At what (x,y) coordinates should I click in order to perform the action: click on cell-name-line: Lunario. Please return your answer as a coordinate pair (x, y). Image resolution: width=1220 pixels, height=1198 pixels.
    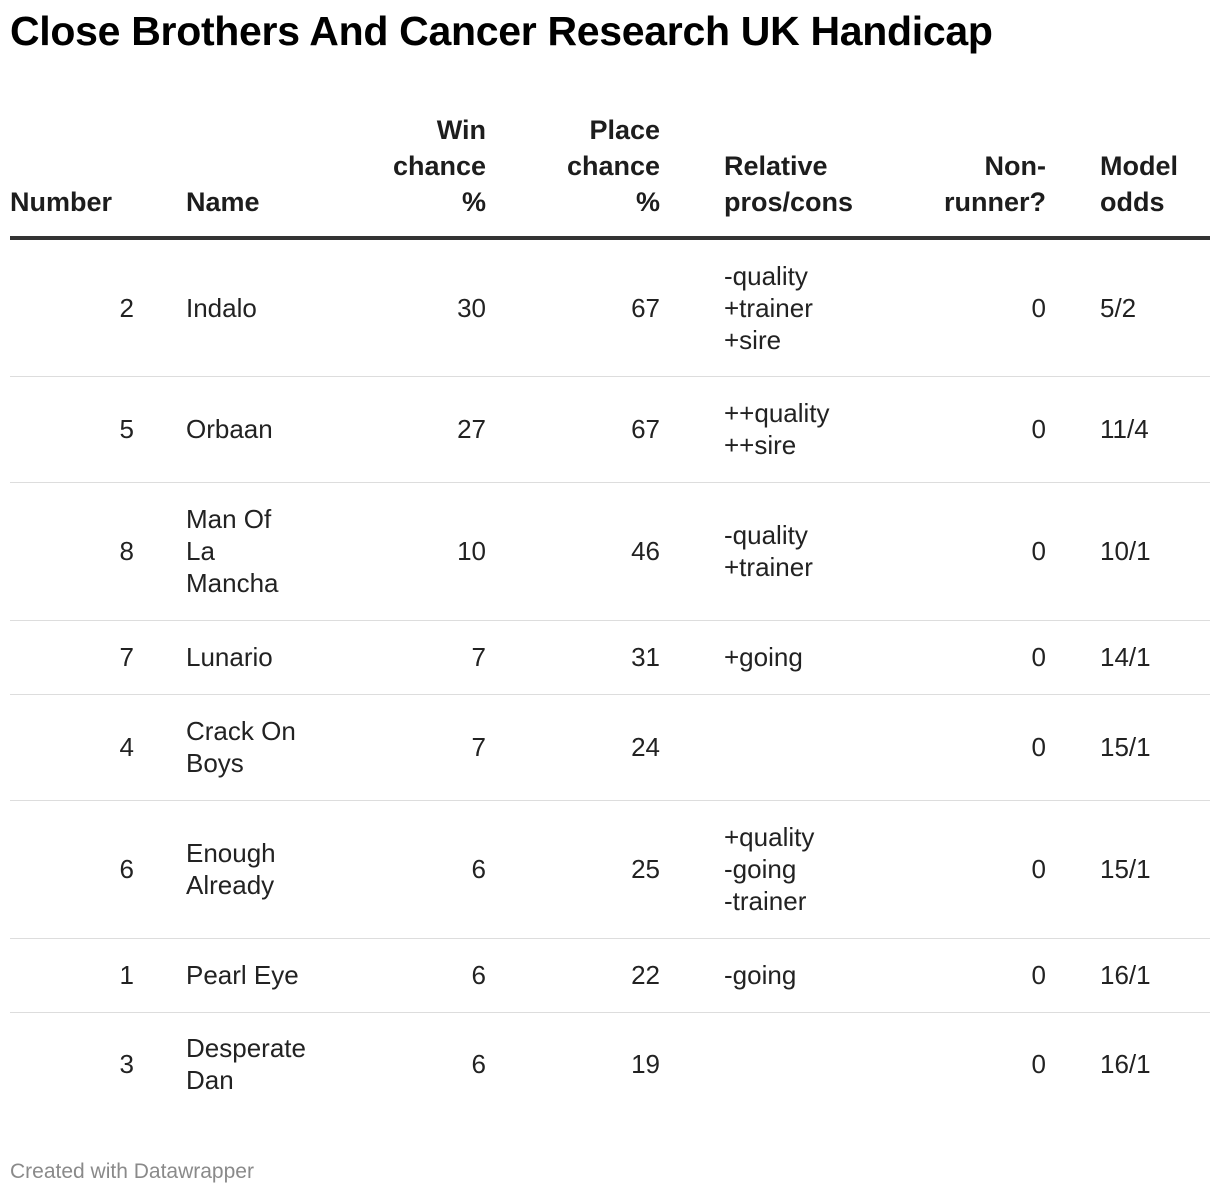
    Looking at the image, I should click on (229, 657).